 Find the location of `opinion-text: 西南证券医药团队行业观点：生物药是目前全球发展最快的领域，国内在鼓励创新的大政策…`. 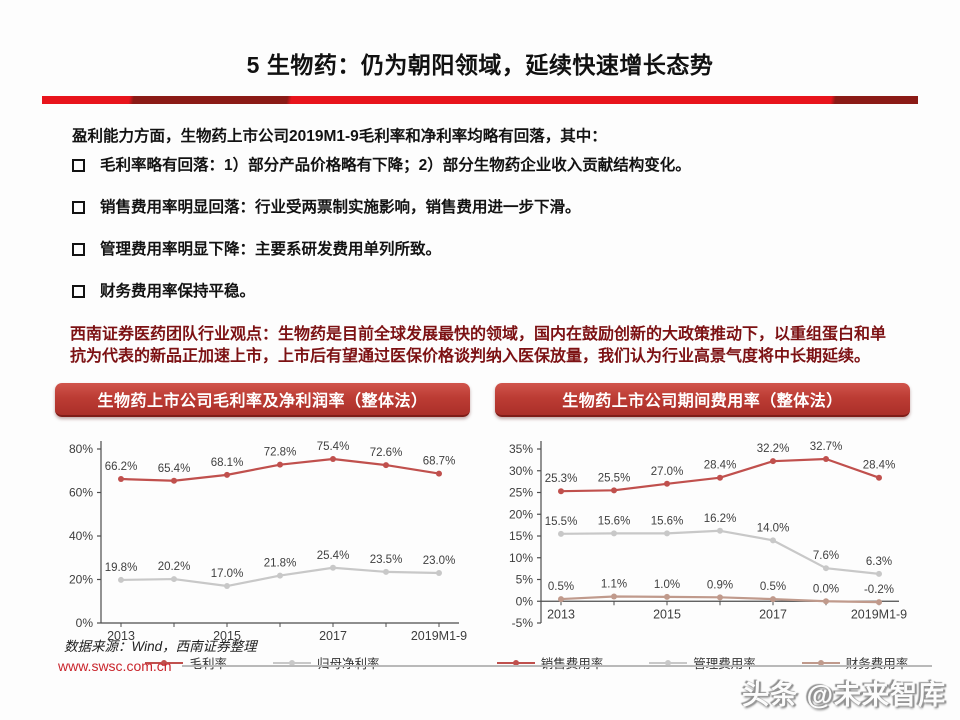

opinion-text: 西南证券医药团队行业观点：生物药是目前全球发展最快的领域，国内在鼓励创新的大政策… is located at coordinates (478, 345).